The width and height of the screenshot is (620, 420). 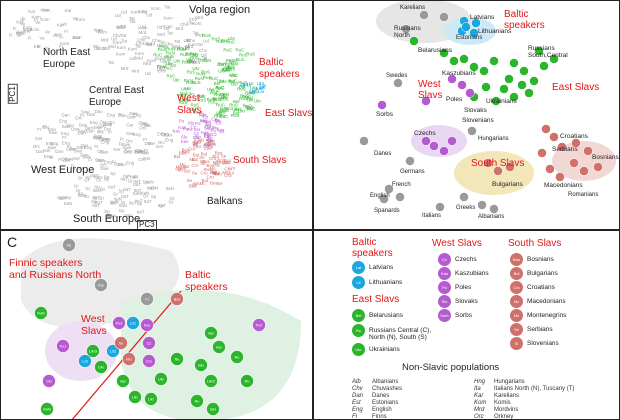 I want to click on cloud-point-label: Swe, so click(x=131, y=117).